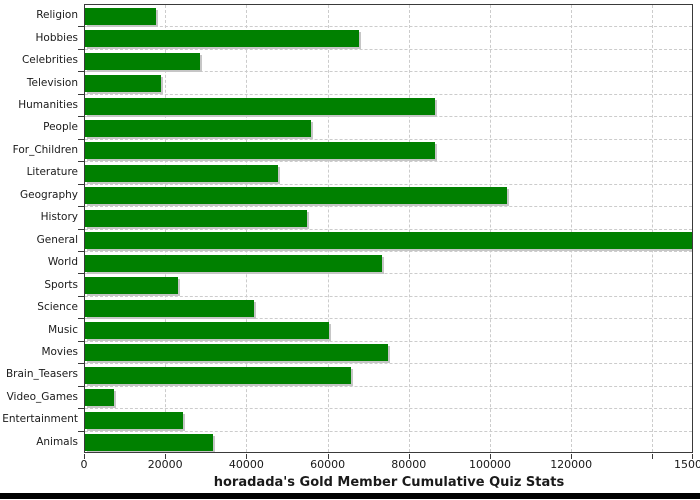 Image resolution: width=700 pixels, height=500 pixels. I want to click on category-label: For_Children, so click(45, 149).